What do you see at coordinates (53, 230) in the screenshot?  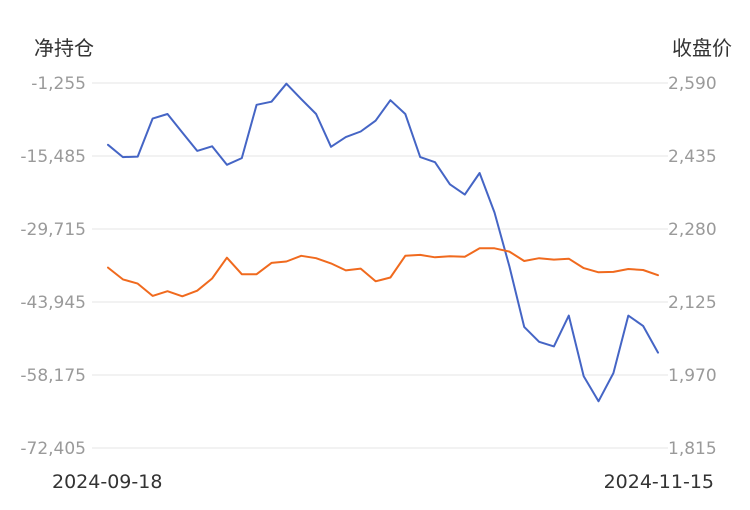 I see `left-tick-label: -29,715` at bounding box center [53, 230].